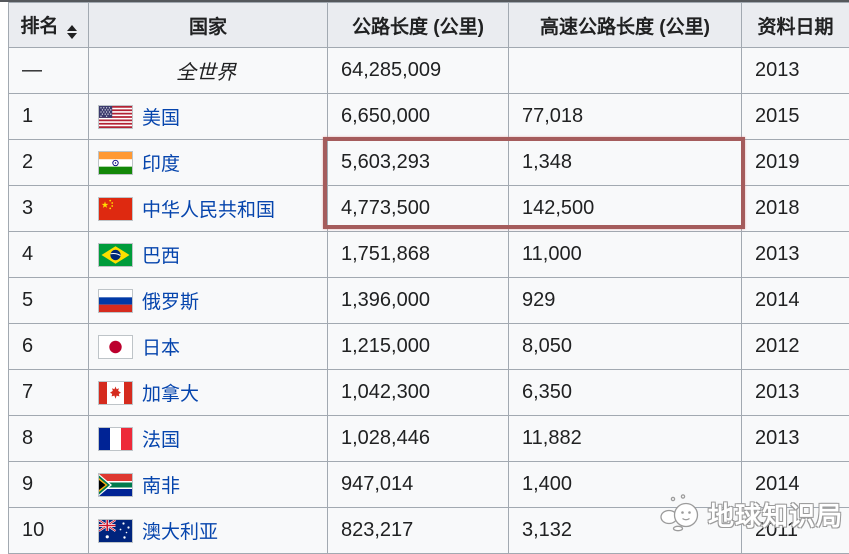  Describe the element at coordinates (208, 485) in the screenshot. I see `country-cell: 南非` at that location.